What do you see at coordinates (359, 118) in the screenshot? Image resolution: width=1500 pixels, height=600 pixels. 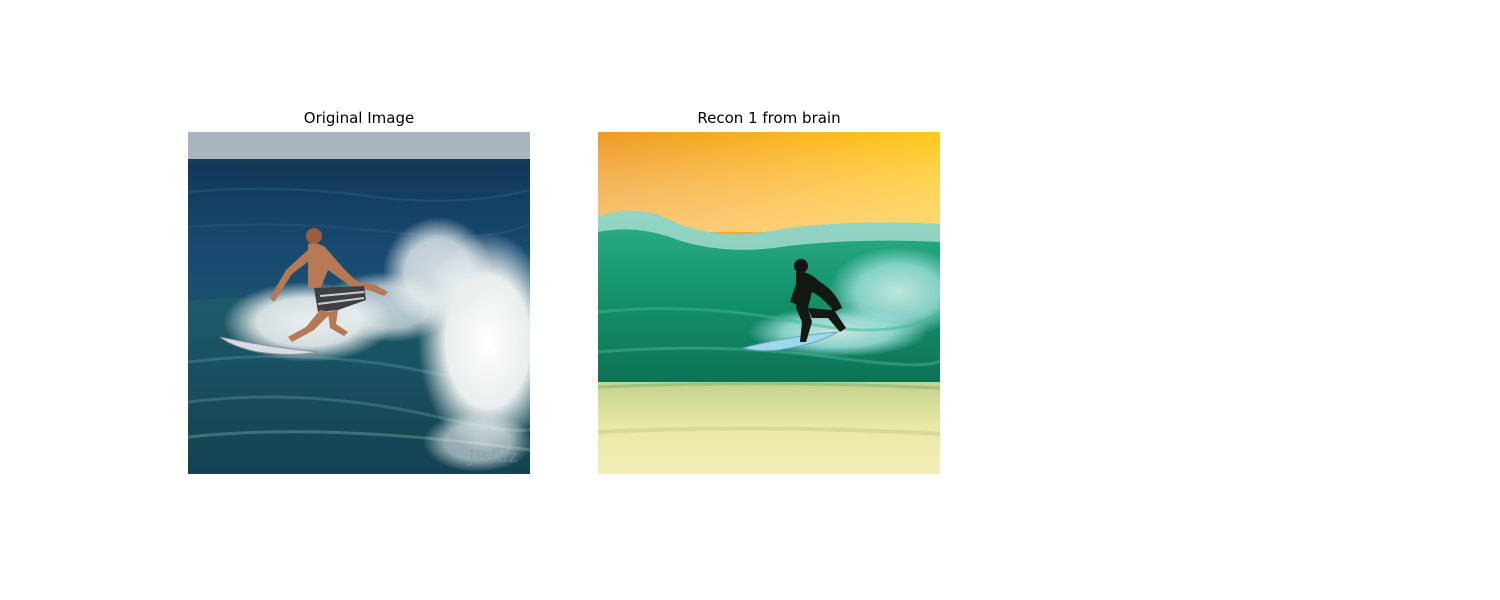 I see `panel-title: Original Image` at bounding box center [359, 118].